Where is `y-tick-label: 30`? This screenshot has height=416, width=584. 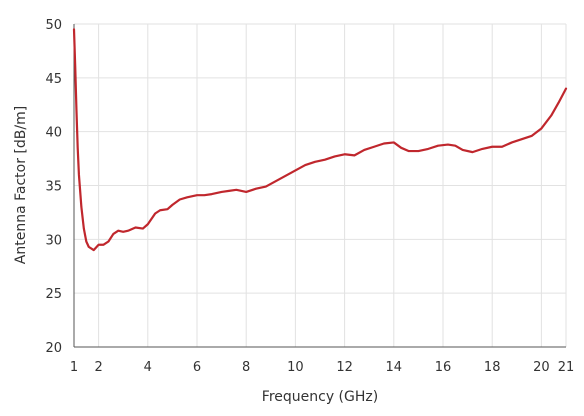
y-tick-label: 30 is located at coordinates (53, 240).